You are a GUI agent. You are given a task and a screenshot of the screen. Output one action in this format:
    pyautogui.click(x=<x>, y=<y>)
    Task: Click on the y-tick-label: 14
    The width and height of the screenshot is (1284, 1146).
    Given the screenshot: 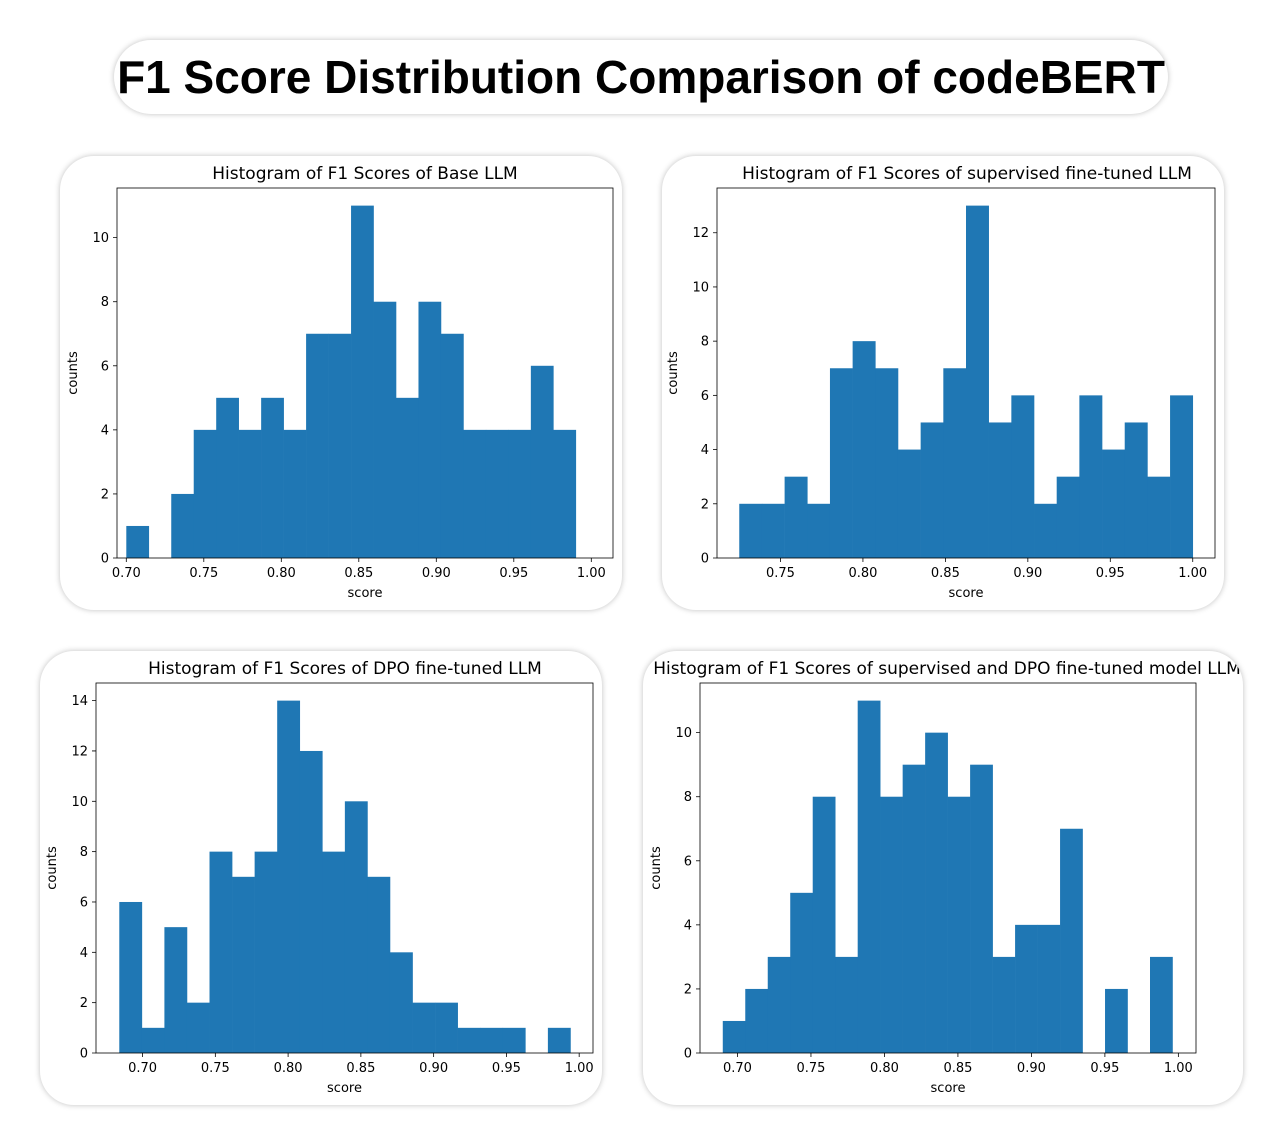 What is the action you would take?
    pyautogui.click(x=79, y=701)
    